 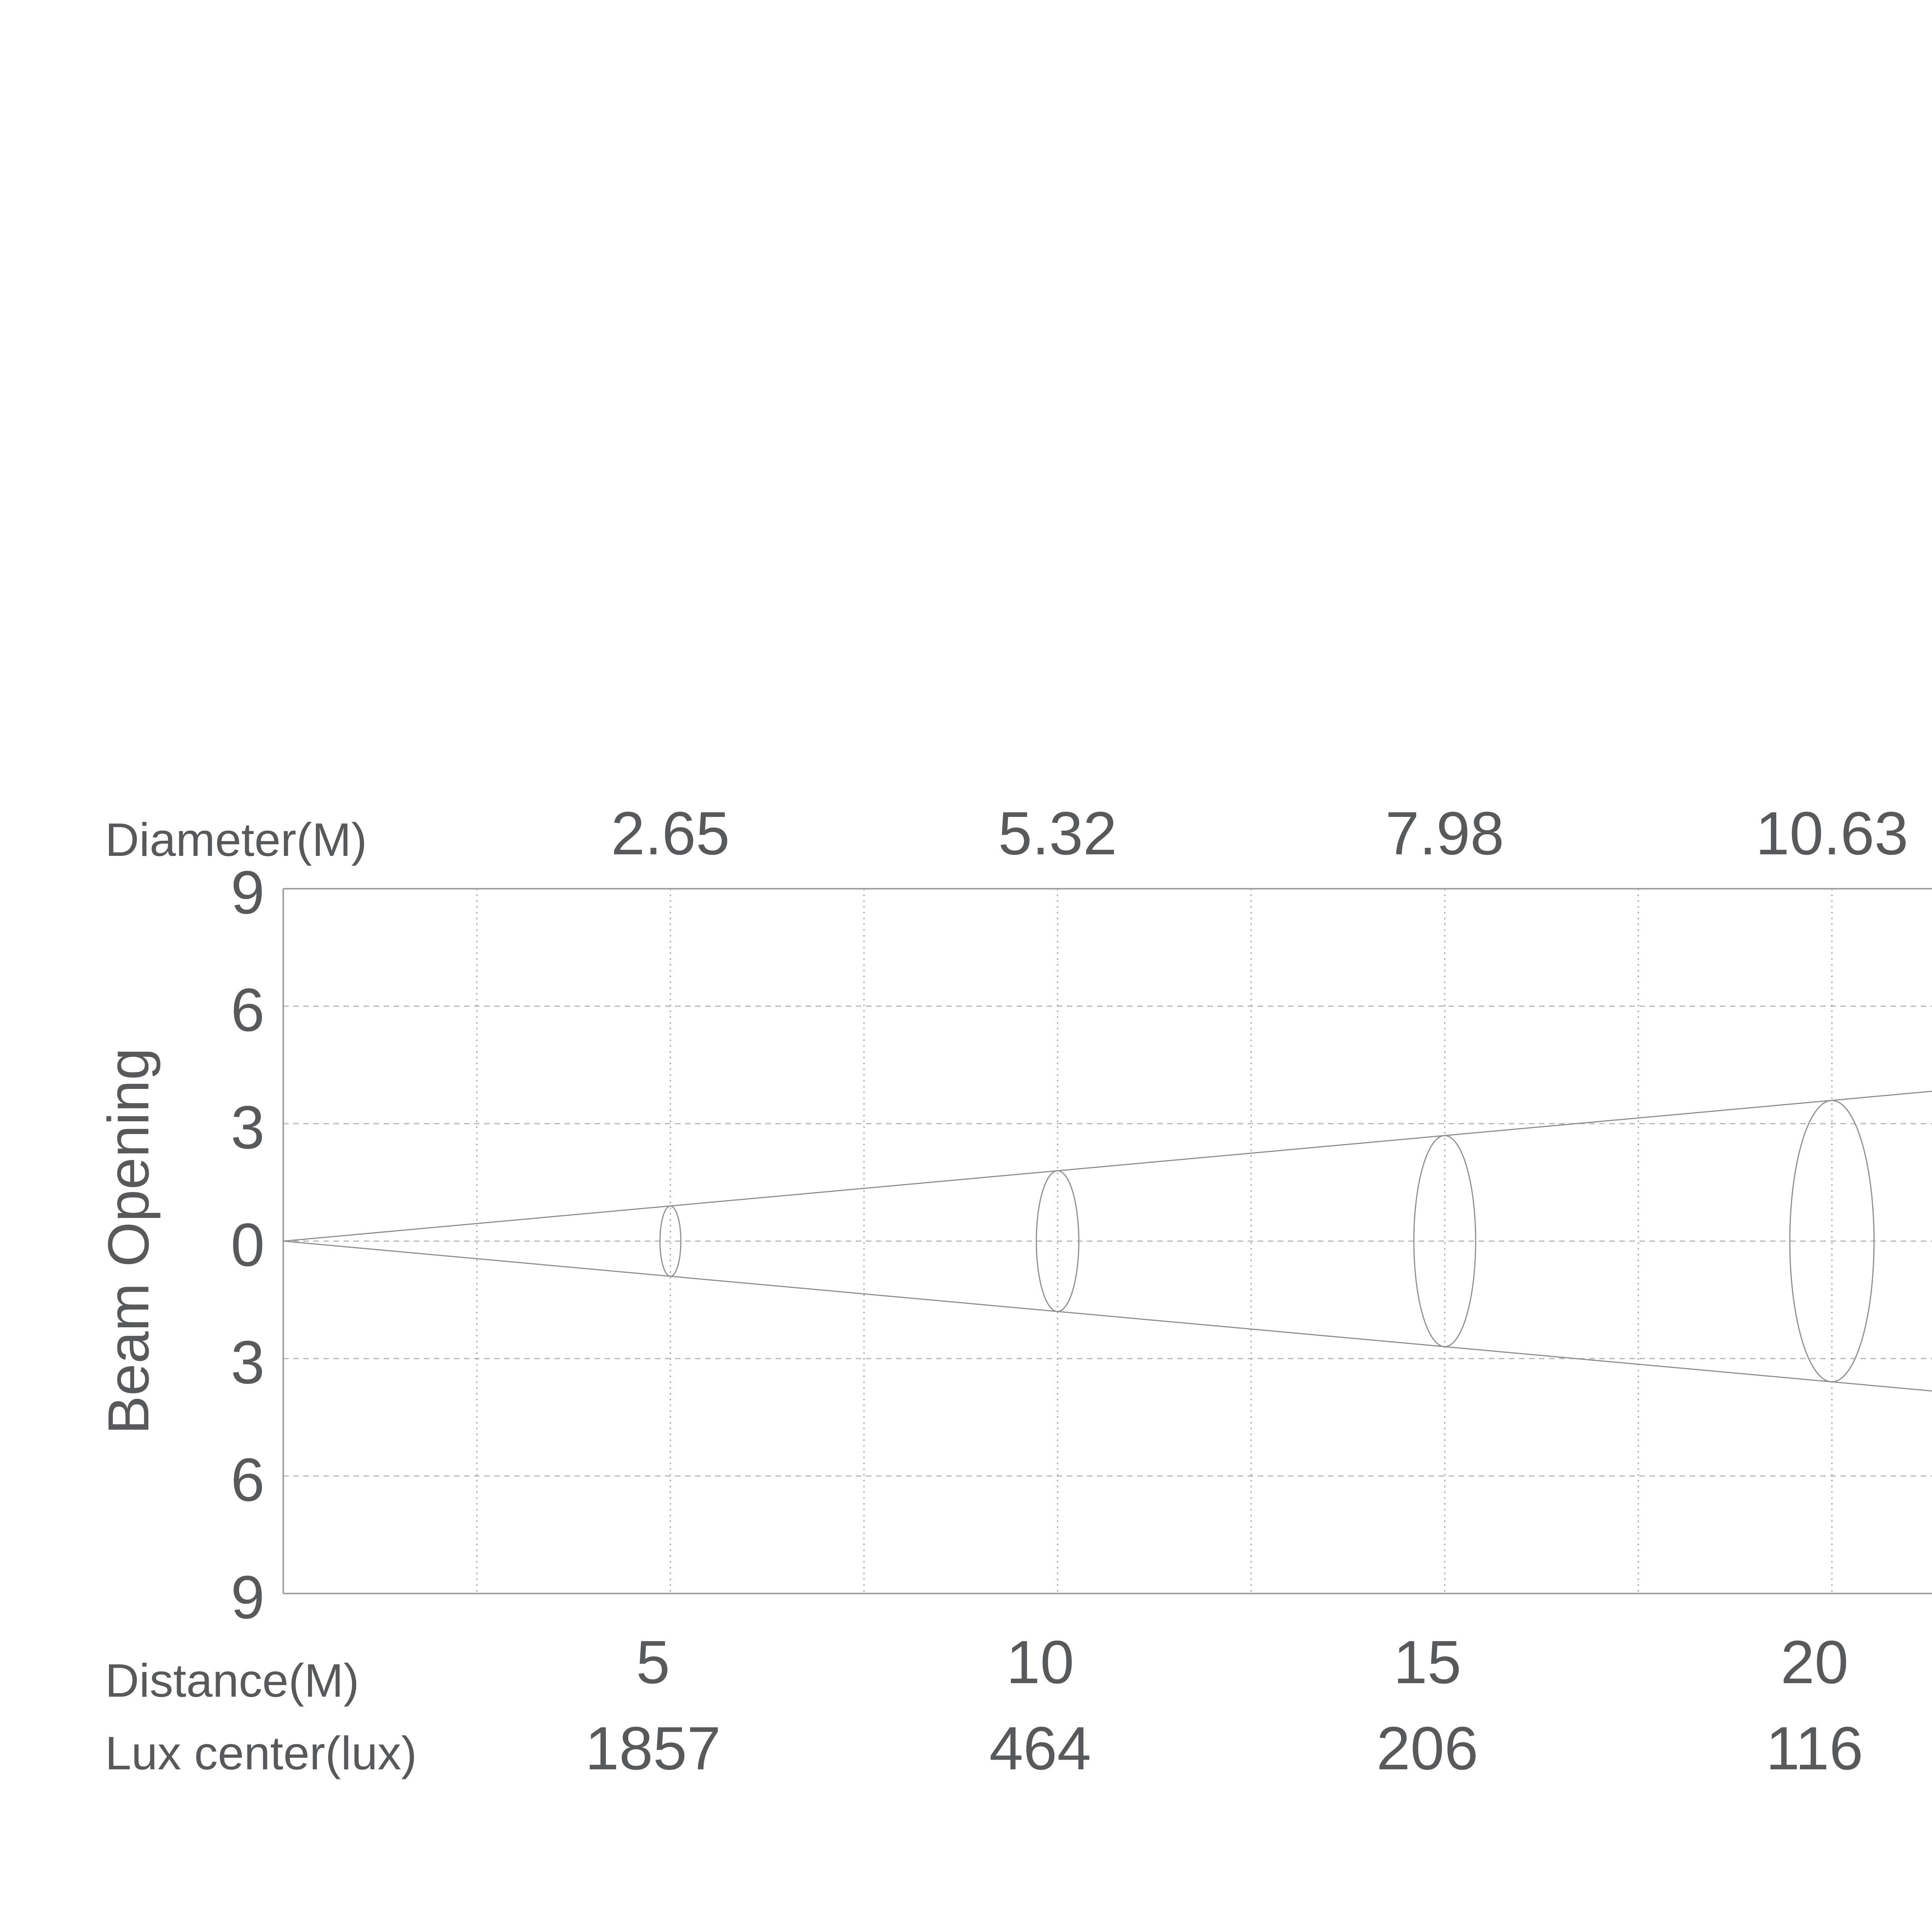 What do you see at coordinates (236, 840) in the screenshot?
I see `diameter-row-label: Diameter(M)` at bounding box center [236, 840].